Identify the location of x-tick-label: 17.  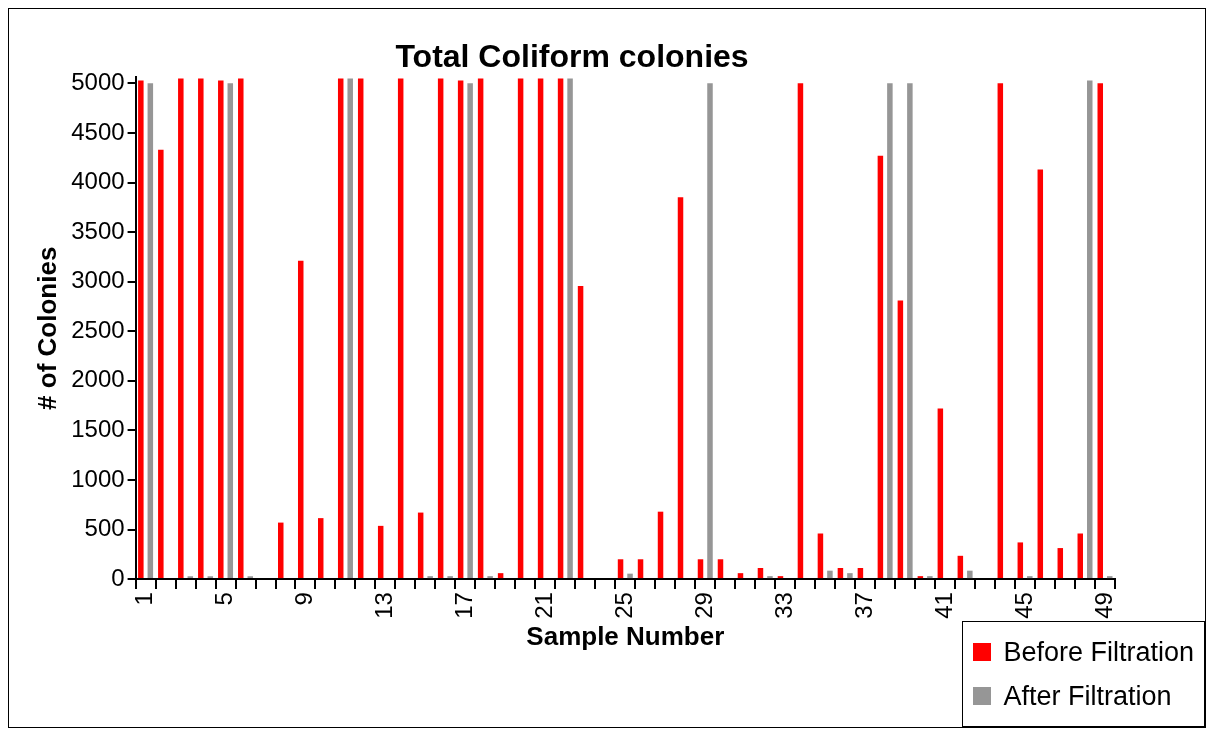
(464, 605).